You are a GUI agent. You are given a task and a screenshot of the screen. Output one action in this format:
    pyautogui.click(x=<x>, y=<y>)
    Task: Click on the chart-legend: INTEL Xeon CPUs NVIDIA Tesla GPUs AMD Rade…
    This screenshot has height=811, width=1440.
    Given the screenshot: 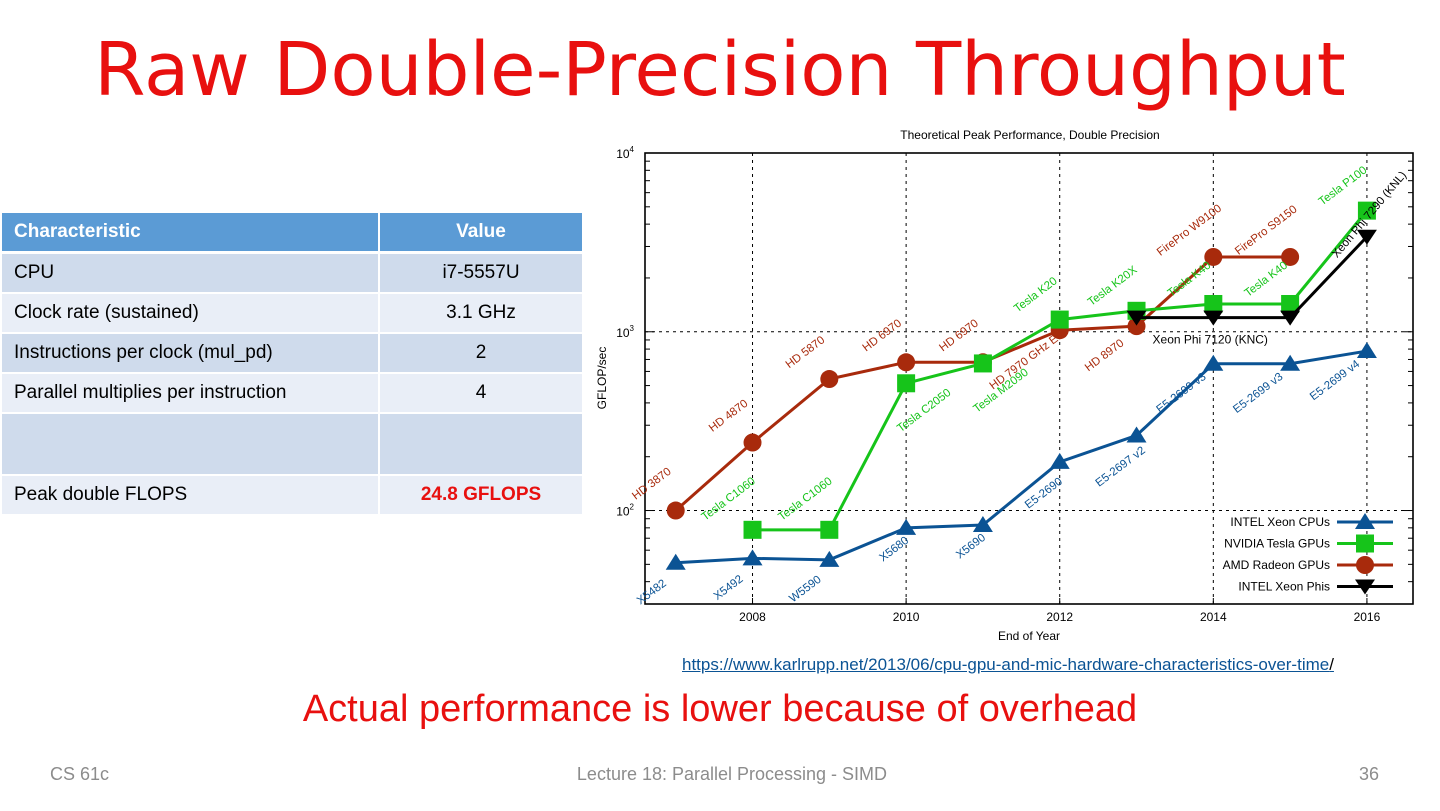 What is the action you would take?
    pyautogui.click(x=1308, y=554)
    